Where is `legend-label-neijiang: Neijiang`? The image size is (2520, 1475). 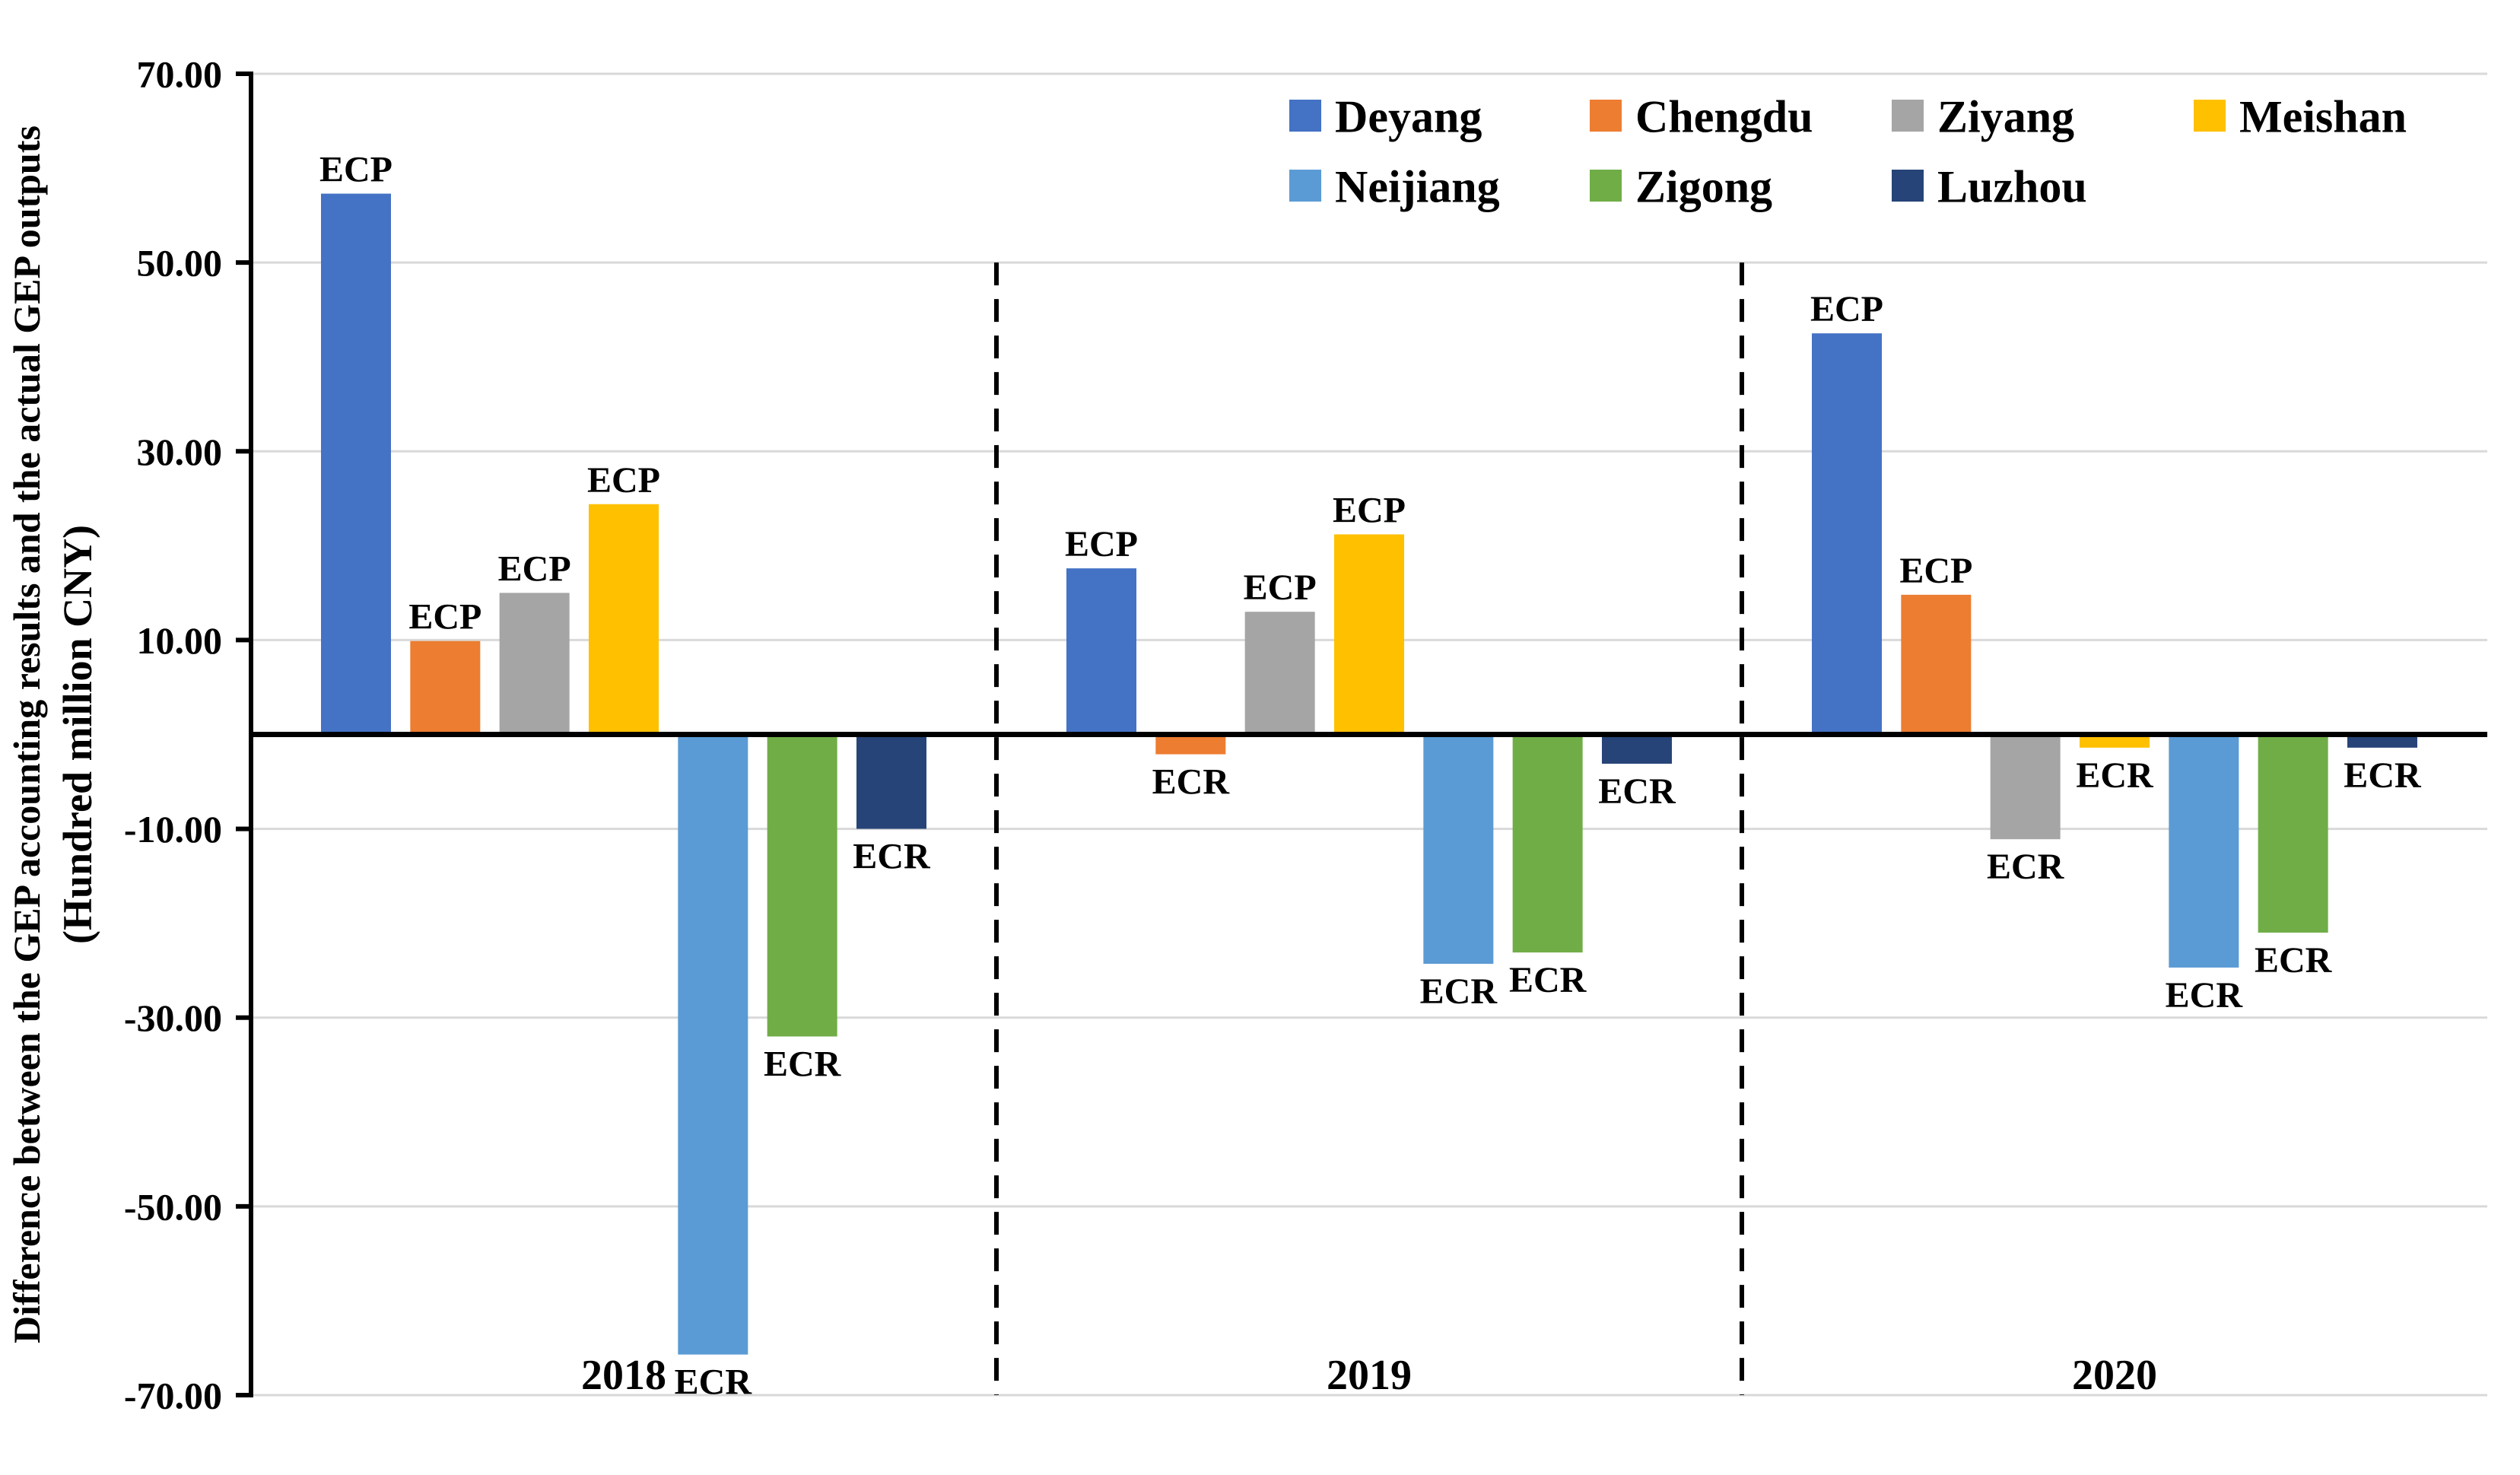
legend-label-neijiang: Neijiang is located at coordinates (1417, 187).